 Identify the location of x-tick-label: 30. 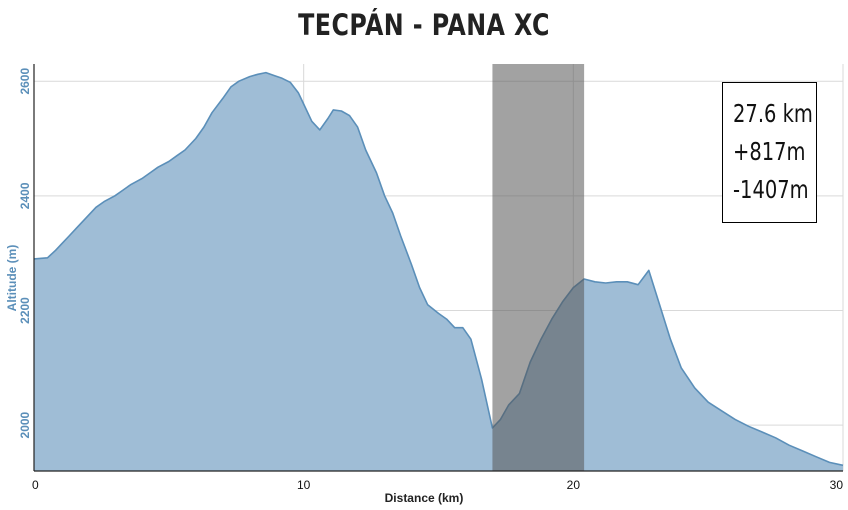
(837, 485).